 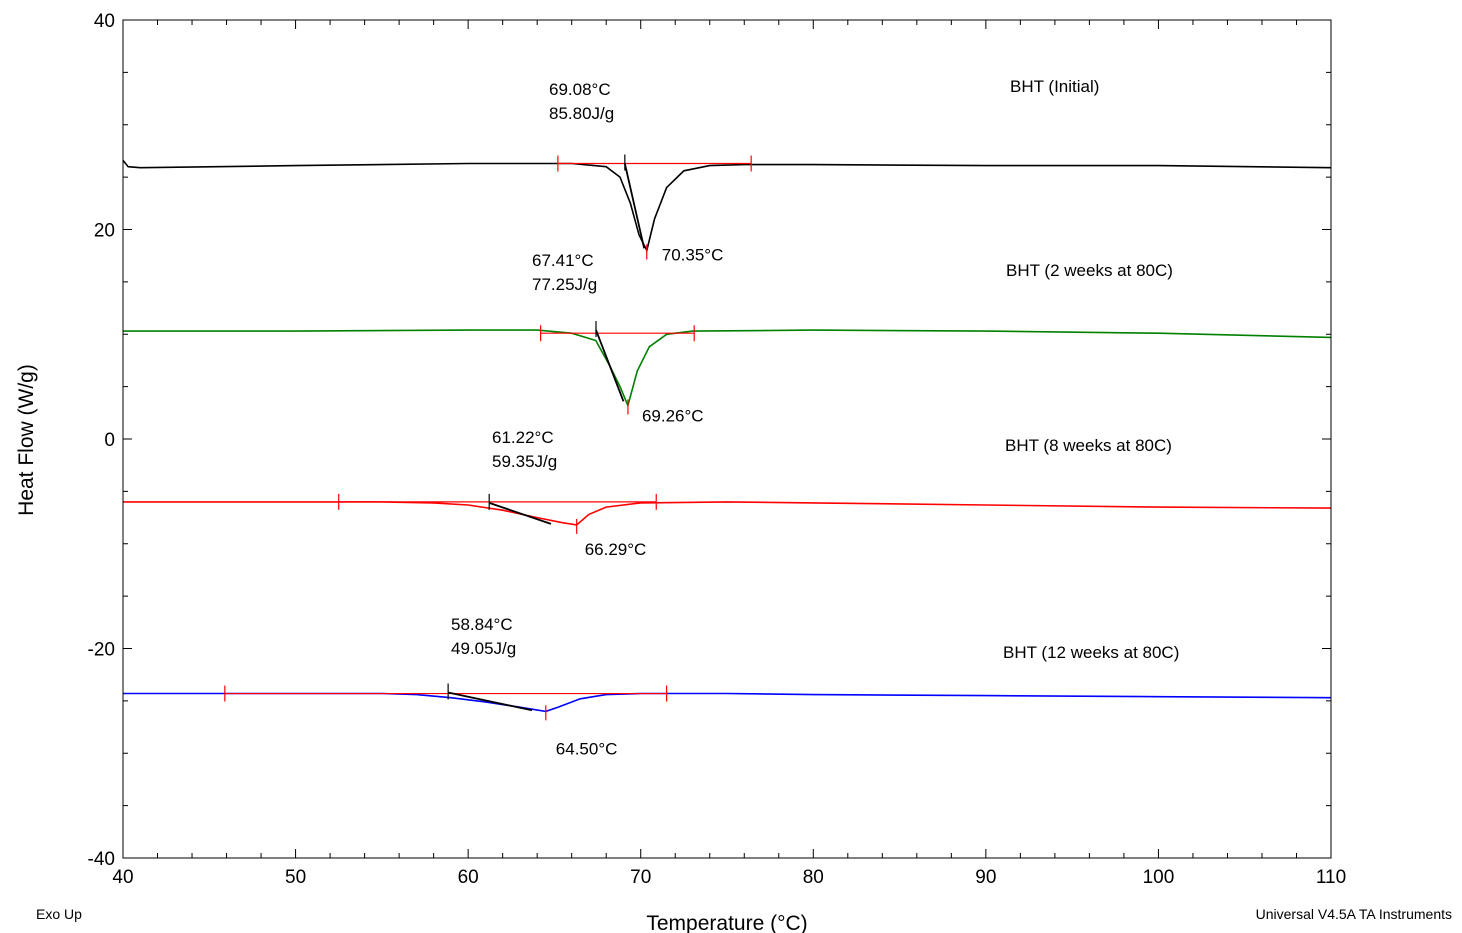 I want to click on enthalpy-label: 85.80J/g, so click(x=581, y=113).